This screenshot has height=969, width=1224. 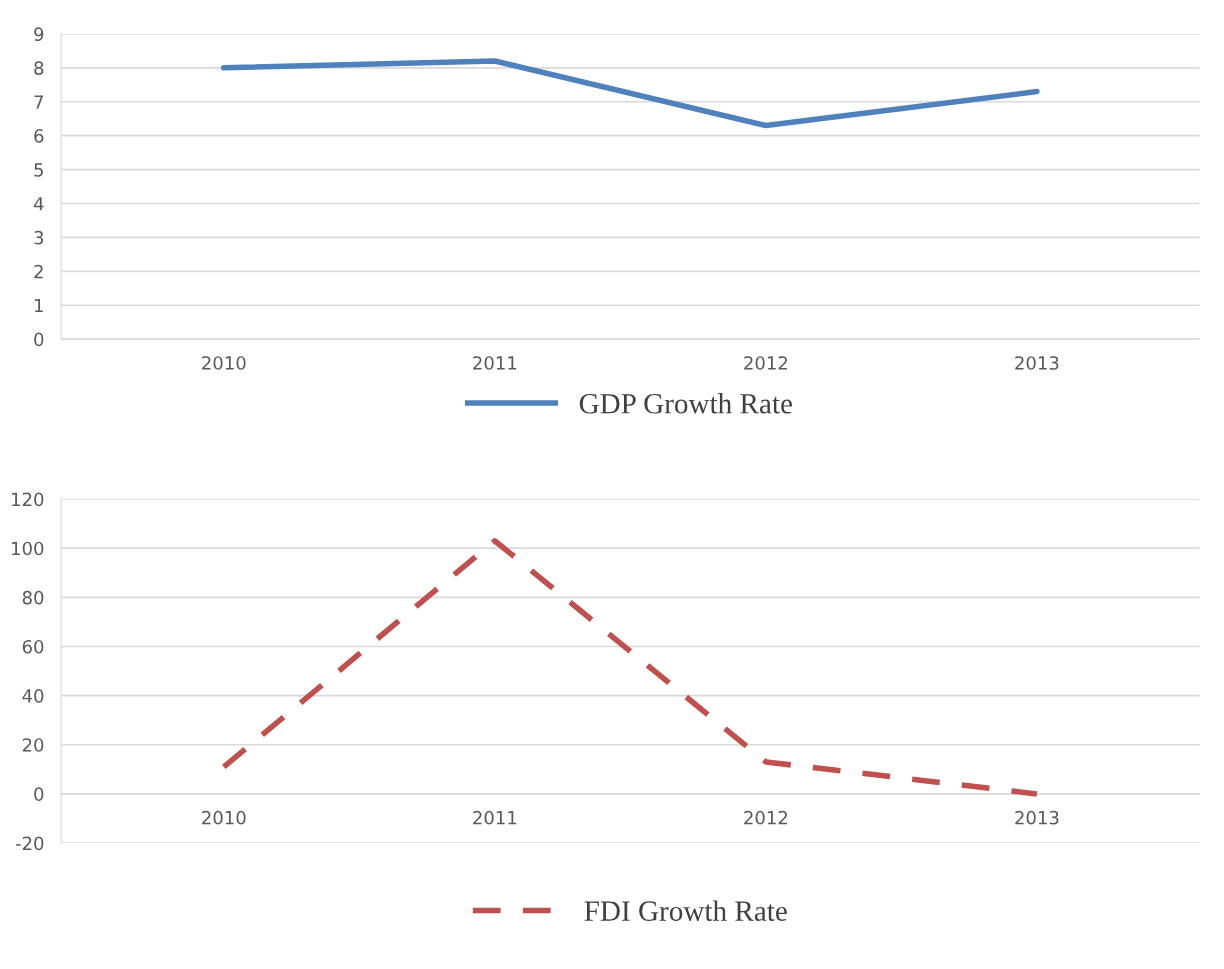 I want to click on legend-label: FDI Growth Rate, so click(x=685, y=910).